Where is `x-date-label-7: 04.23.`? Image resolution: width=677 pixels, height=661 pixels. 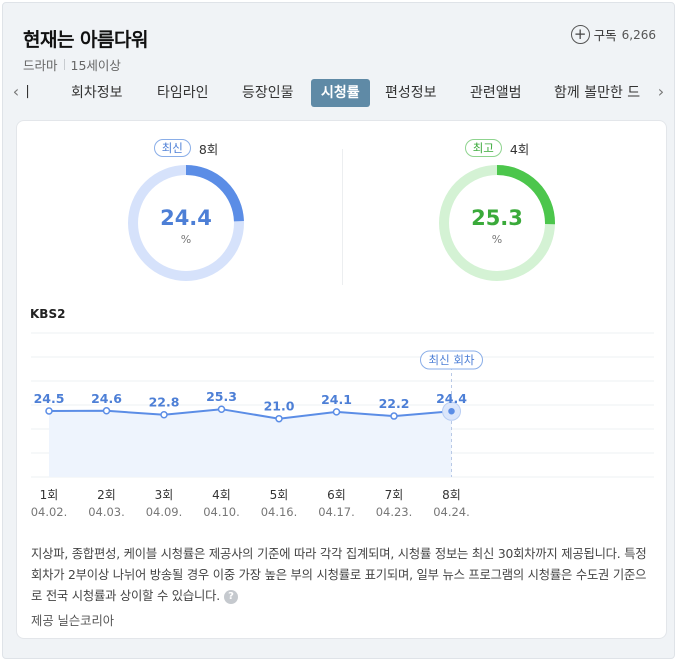
x-date-label-7: 04.23. is located at coordinates (394, 512).